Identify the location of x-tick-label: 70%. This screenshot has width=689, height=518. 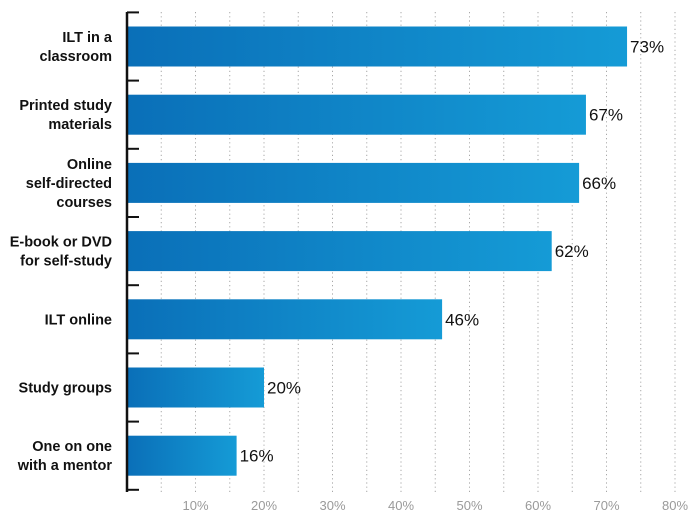
(606, 505).